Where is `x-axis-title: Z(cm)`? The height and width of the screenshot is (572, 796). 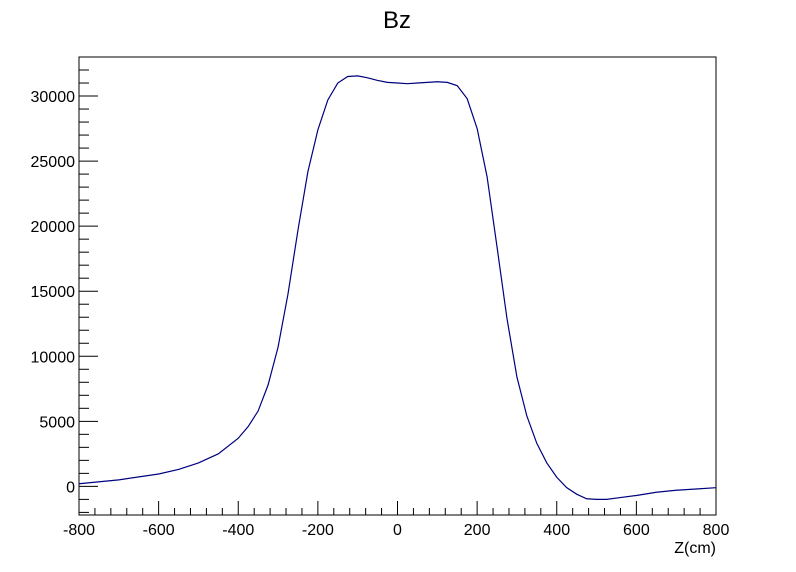 x-axis-title: Z(cm) is located at coordinates (695, 548).